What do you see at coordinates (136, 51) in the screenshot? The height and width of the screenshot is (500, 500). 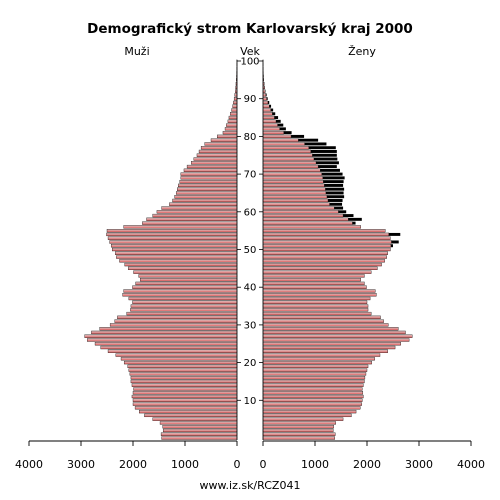 I see `males-label: Muži` at bounding box center [136, 51].